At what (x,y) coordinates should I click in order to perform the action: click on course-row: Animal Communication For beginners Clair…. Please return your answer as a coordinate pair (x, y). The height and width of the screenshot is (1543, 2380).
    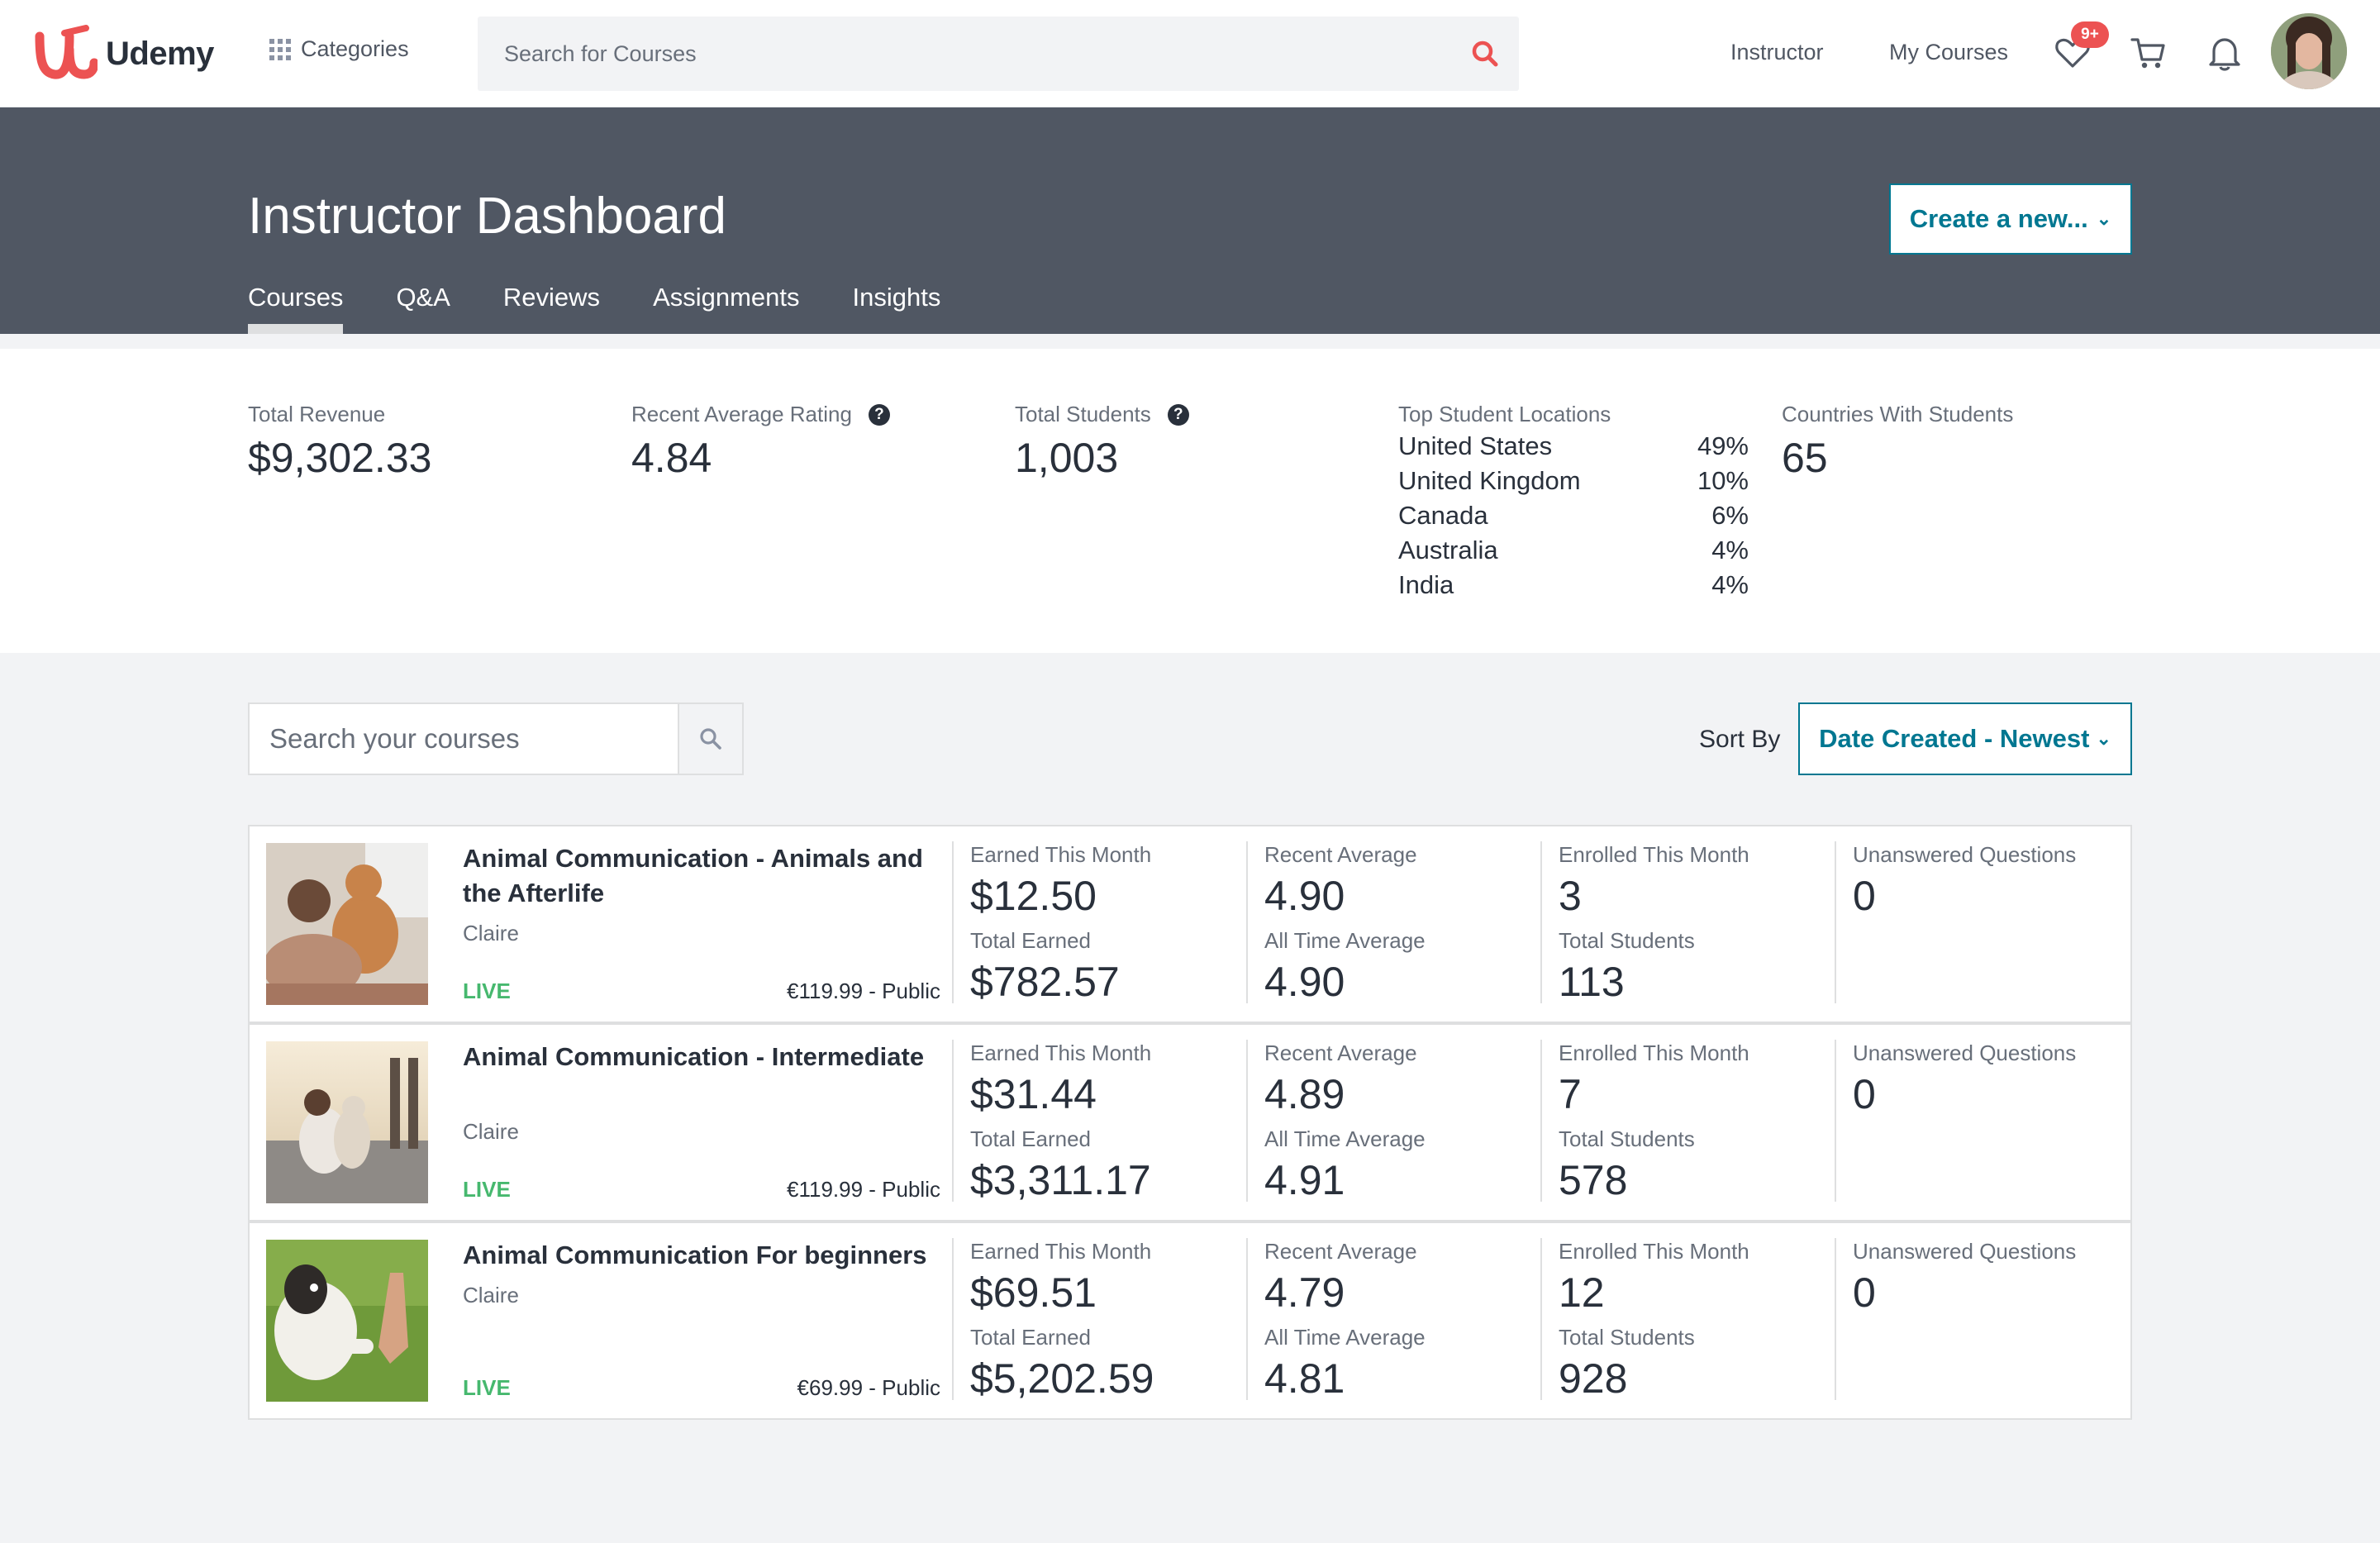
    Looking at the image, I should click on (1190, 1320).